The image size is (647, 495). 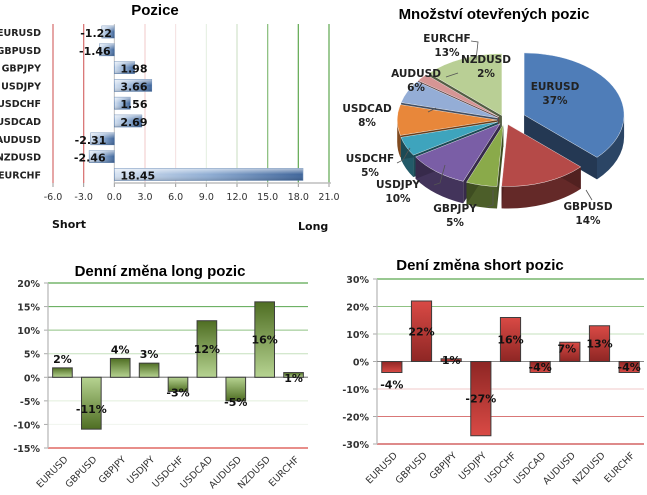 What do you see at coordinates (298, 197) in the screenshot?
I see `x-tick-label: 18.0` at bounding box center [298, 197].